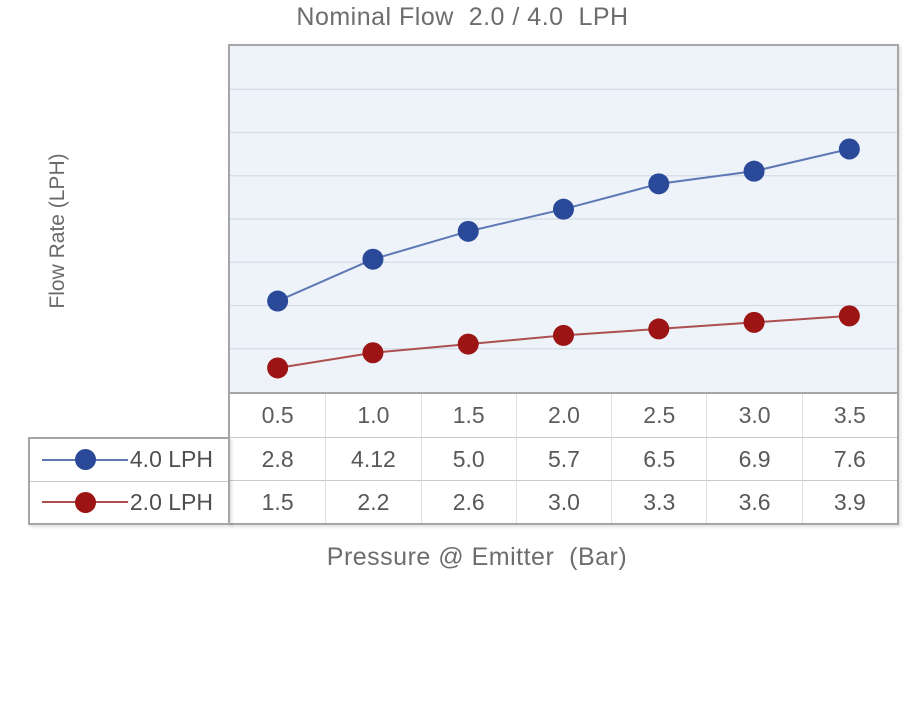 This screenshot has height=705, width=922. What do you see at coordinates (57, 231) in the screenshot?
I see `y-axis-label: Flow Rate (LPH)` at bounding box center [57, 231].